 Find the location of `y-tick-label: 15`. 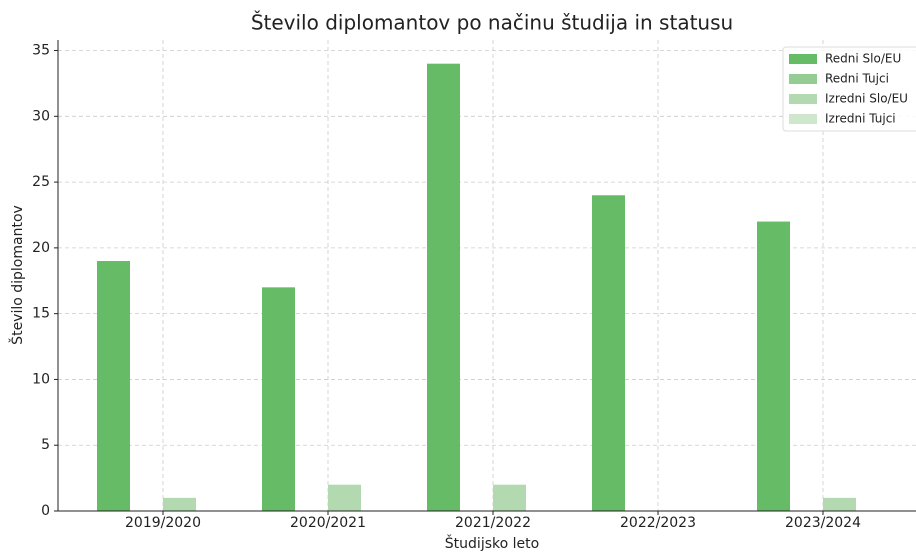

y-tick-label: 15 is located at coordinates (41, 314).